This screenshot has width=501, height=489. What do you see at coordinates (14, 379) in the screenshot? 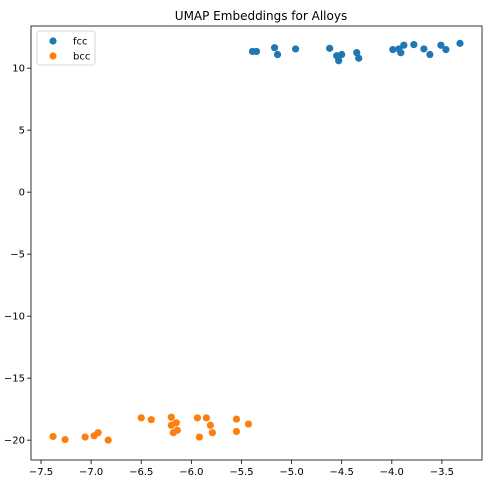
I see `y-tick-label: −15` at bounding box center [14, 379].